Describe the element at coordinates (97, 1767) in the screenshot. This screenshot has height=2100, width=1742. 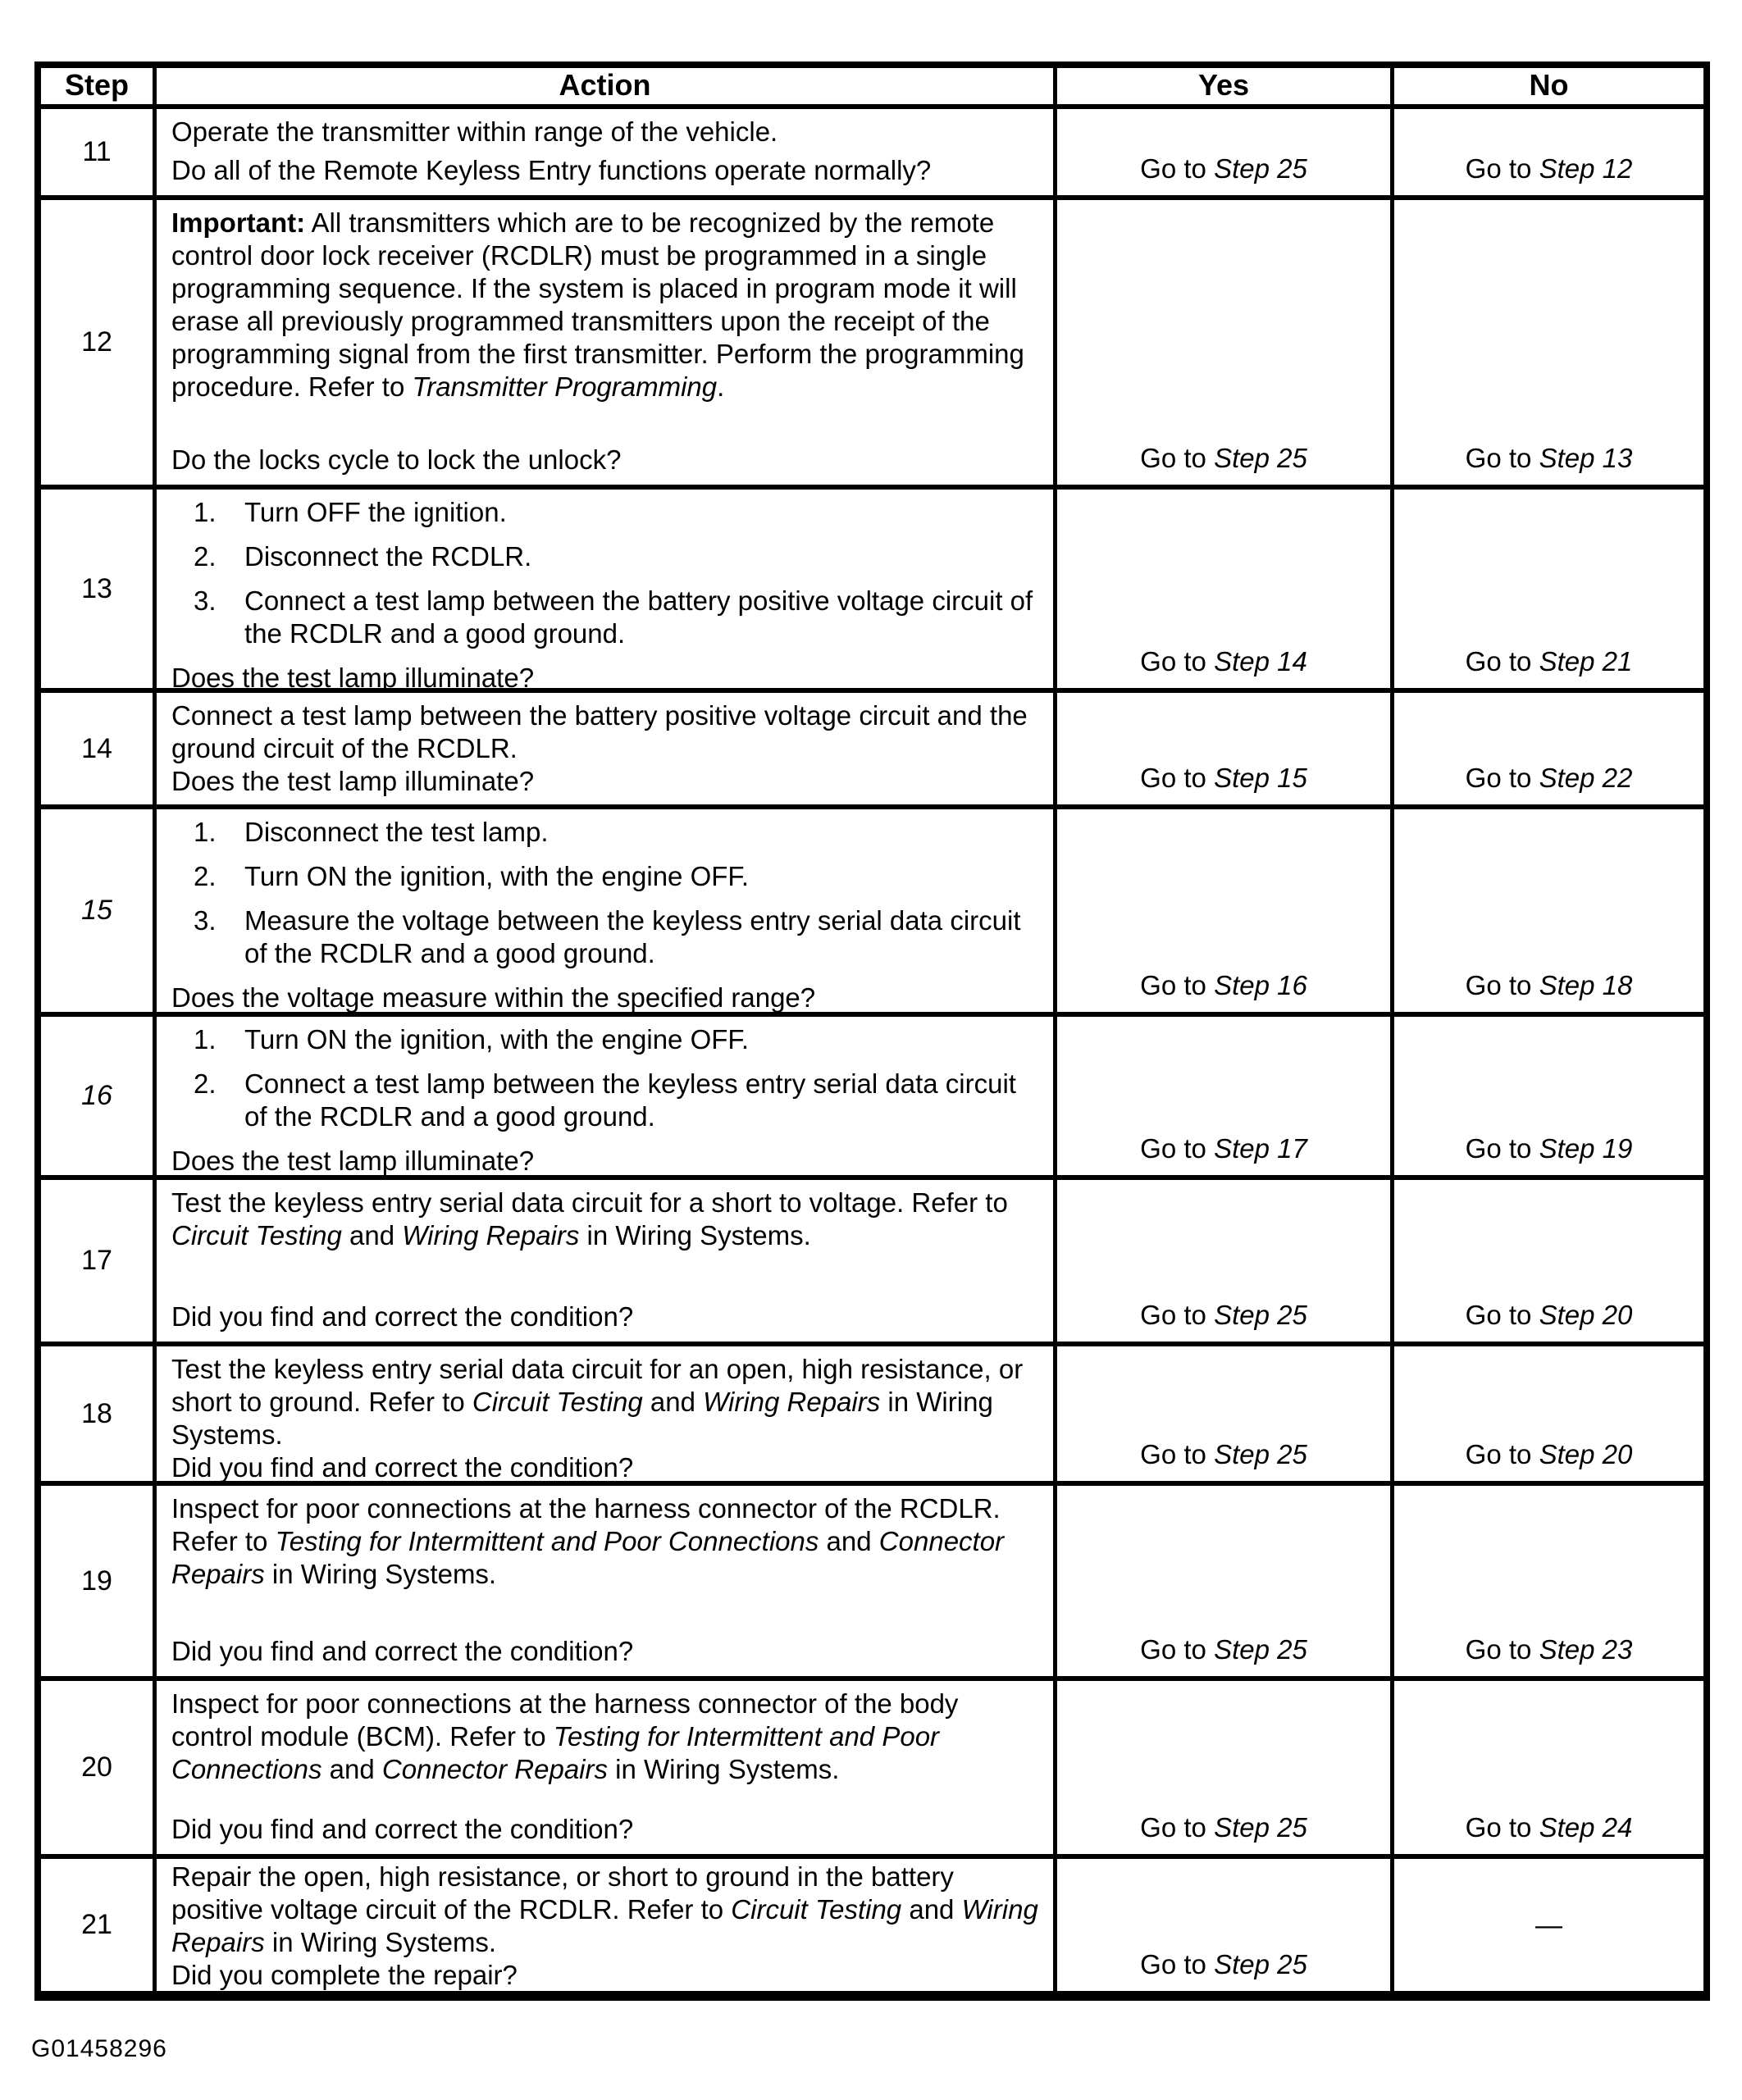
I see `step-number: 20` at that location.